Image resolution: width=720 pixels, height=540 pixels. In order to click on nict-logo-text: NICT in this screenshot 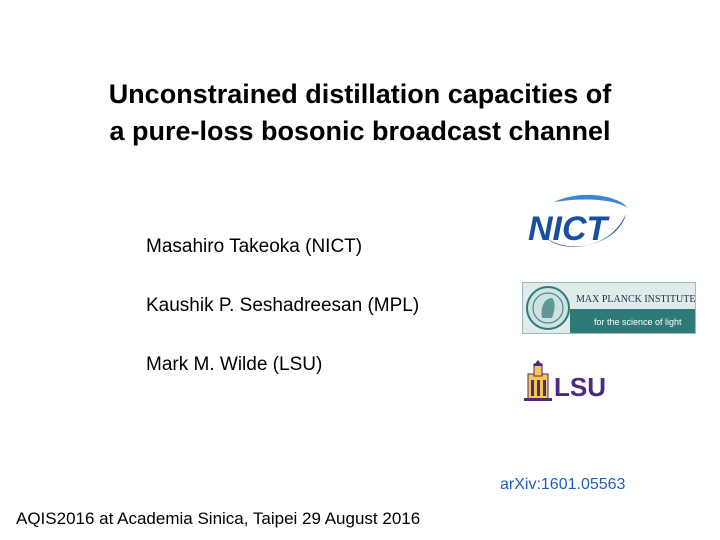, I will do `click(569, 229)`.